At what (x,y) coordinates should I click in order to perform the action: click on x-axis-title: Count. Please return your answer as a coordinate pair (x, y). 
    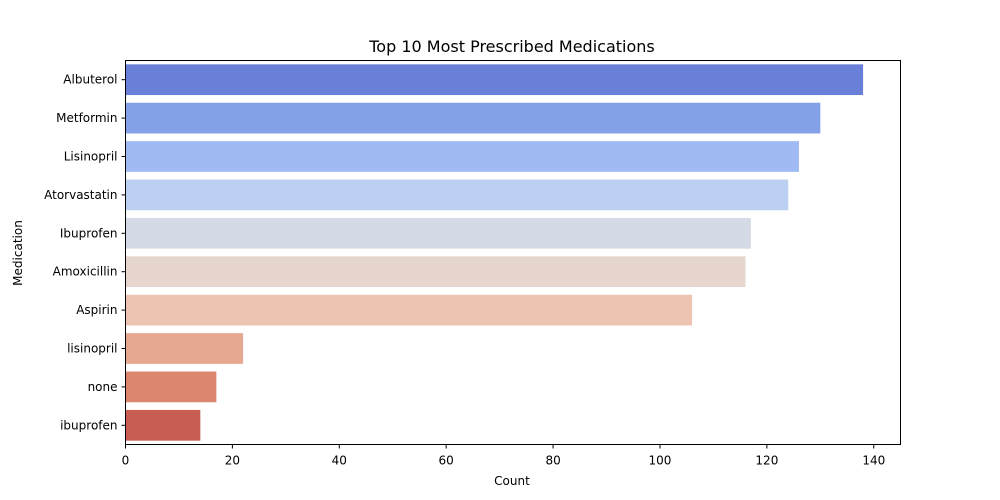
    Looking at the image, I should click on (512, 481).